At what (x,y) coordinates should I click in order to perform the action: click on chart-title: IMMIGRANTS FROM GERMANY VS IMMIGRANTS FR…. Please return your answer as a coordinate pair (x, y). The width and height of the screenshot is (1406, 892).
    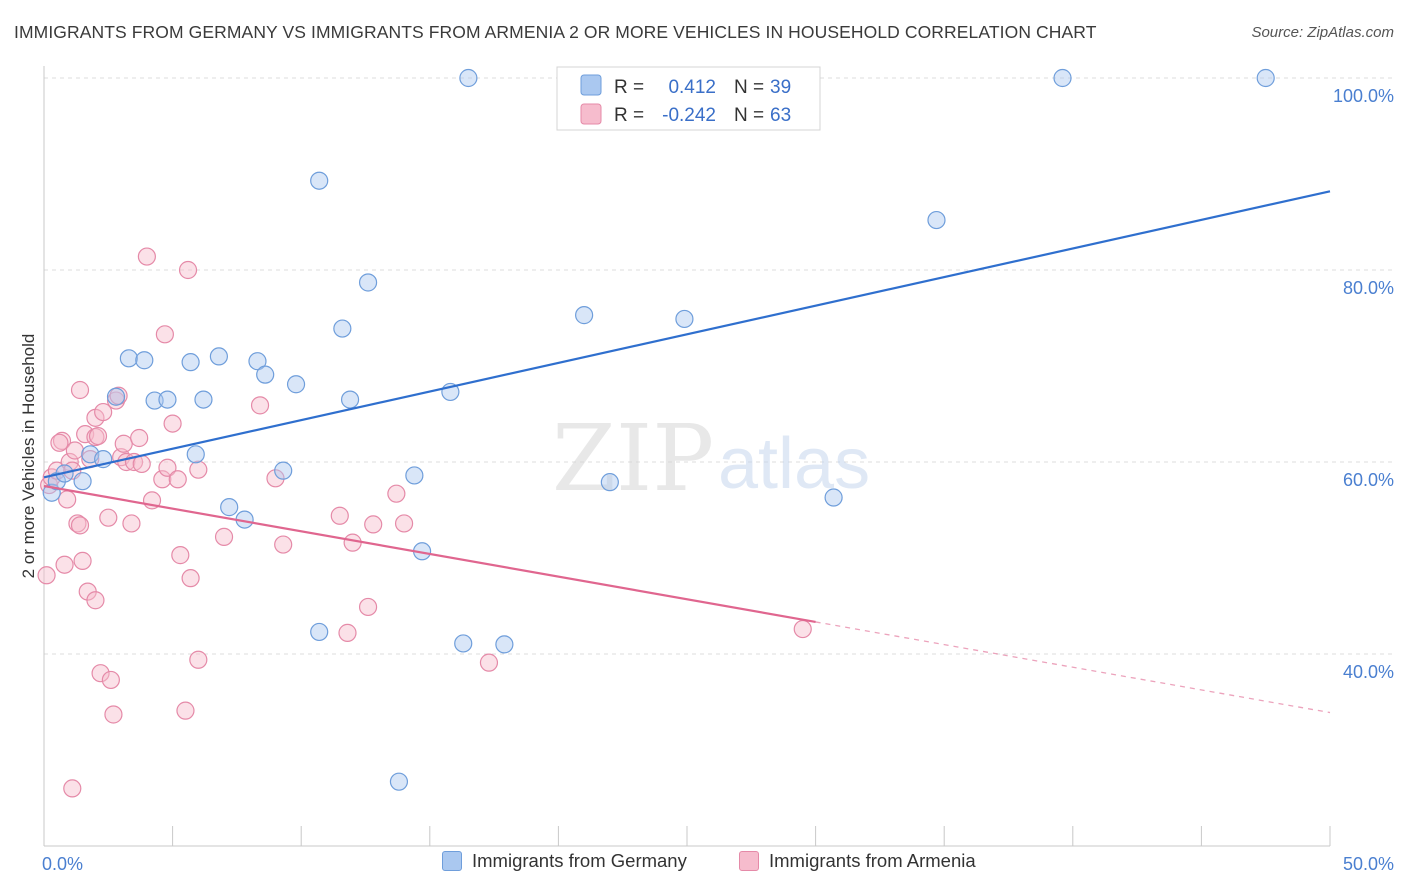
    Looking at the image, I should click on (555, 32).